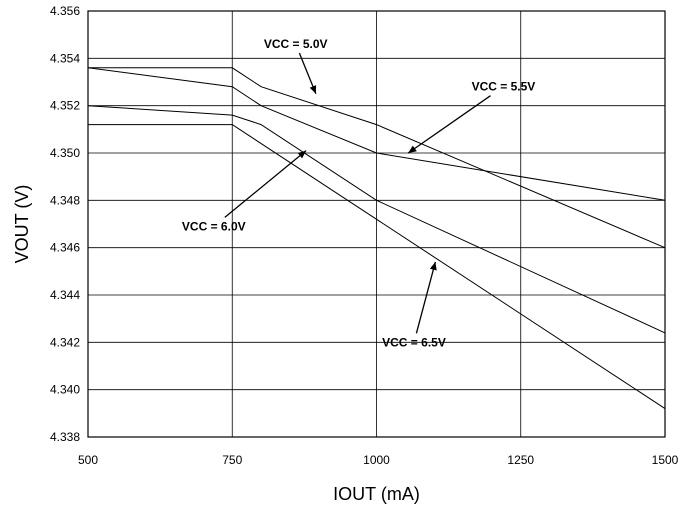 This screenshot has height=508, width=697. What do you see at coordinates (65, 390) in the screenshot?
I see `y-tick-label: 4.340` at bounding box center [65, 390].